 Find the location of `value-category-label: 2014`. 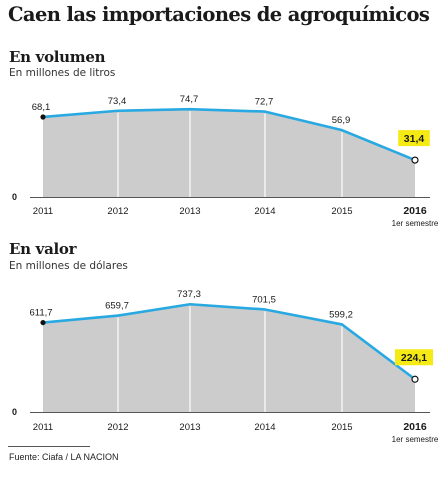

value-category-label: 2014 is located at coordinates (264, 427).